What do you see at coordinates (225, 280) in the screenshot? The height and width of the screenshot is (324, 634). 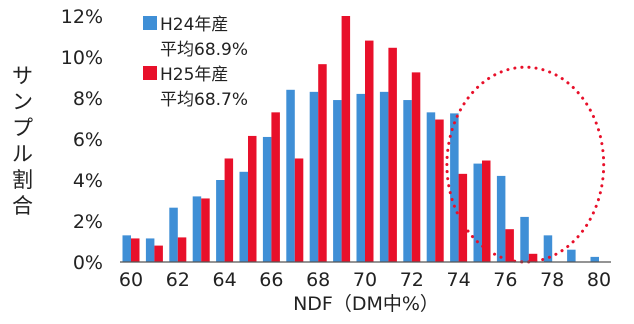 I see `x-tick-label: 64` at bounding box center [225, 280].